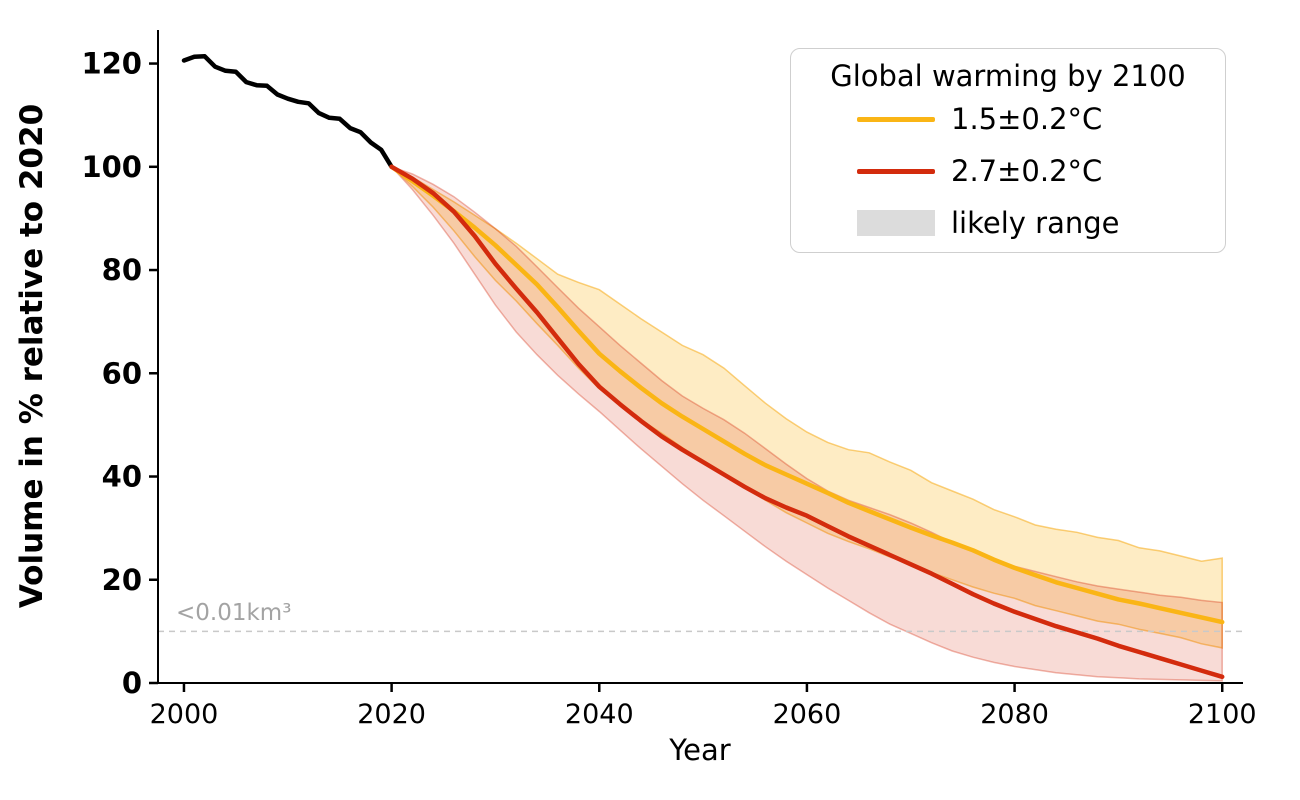 The width and height of the screenshot is (1300, 800). Describe the element at coordinates (1014, 714) in the screenshot. I see `x-tick-label: 2080` at that location.